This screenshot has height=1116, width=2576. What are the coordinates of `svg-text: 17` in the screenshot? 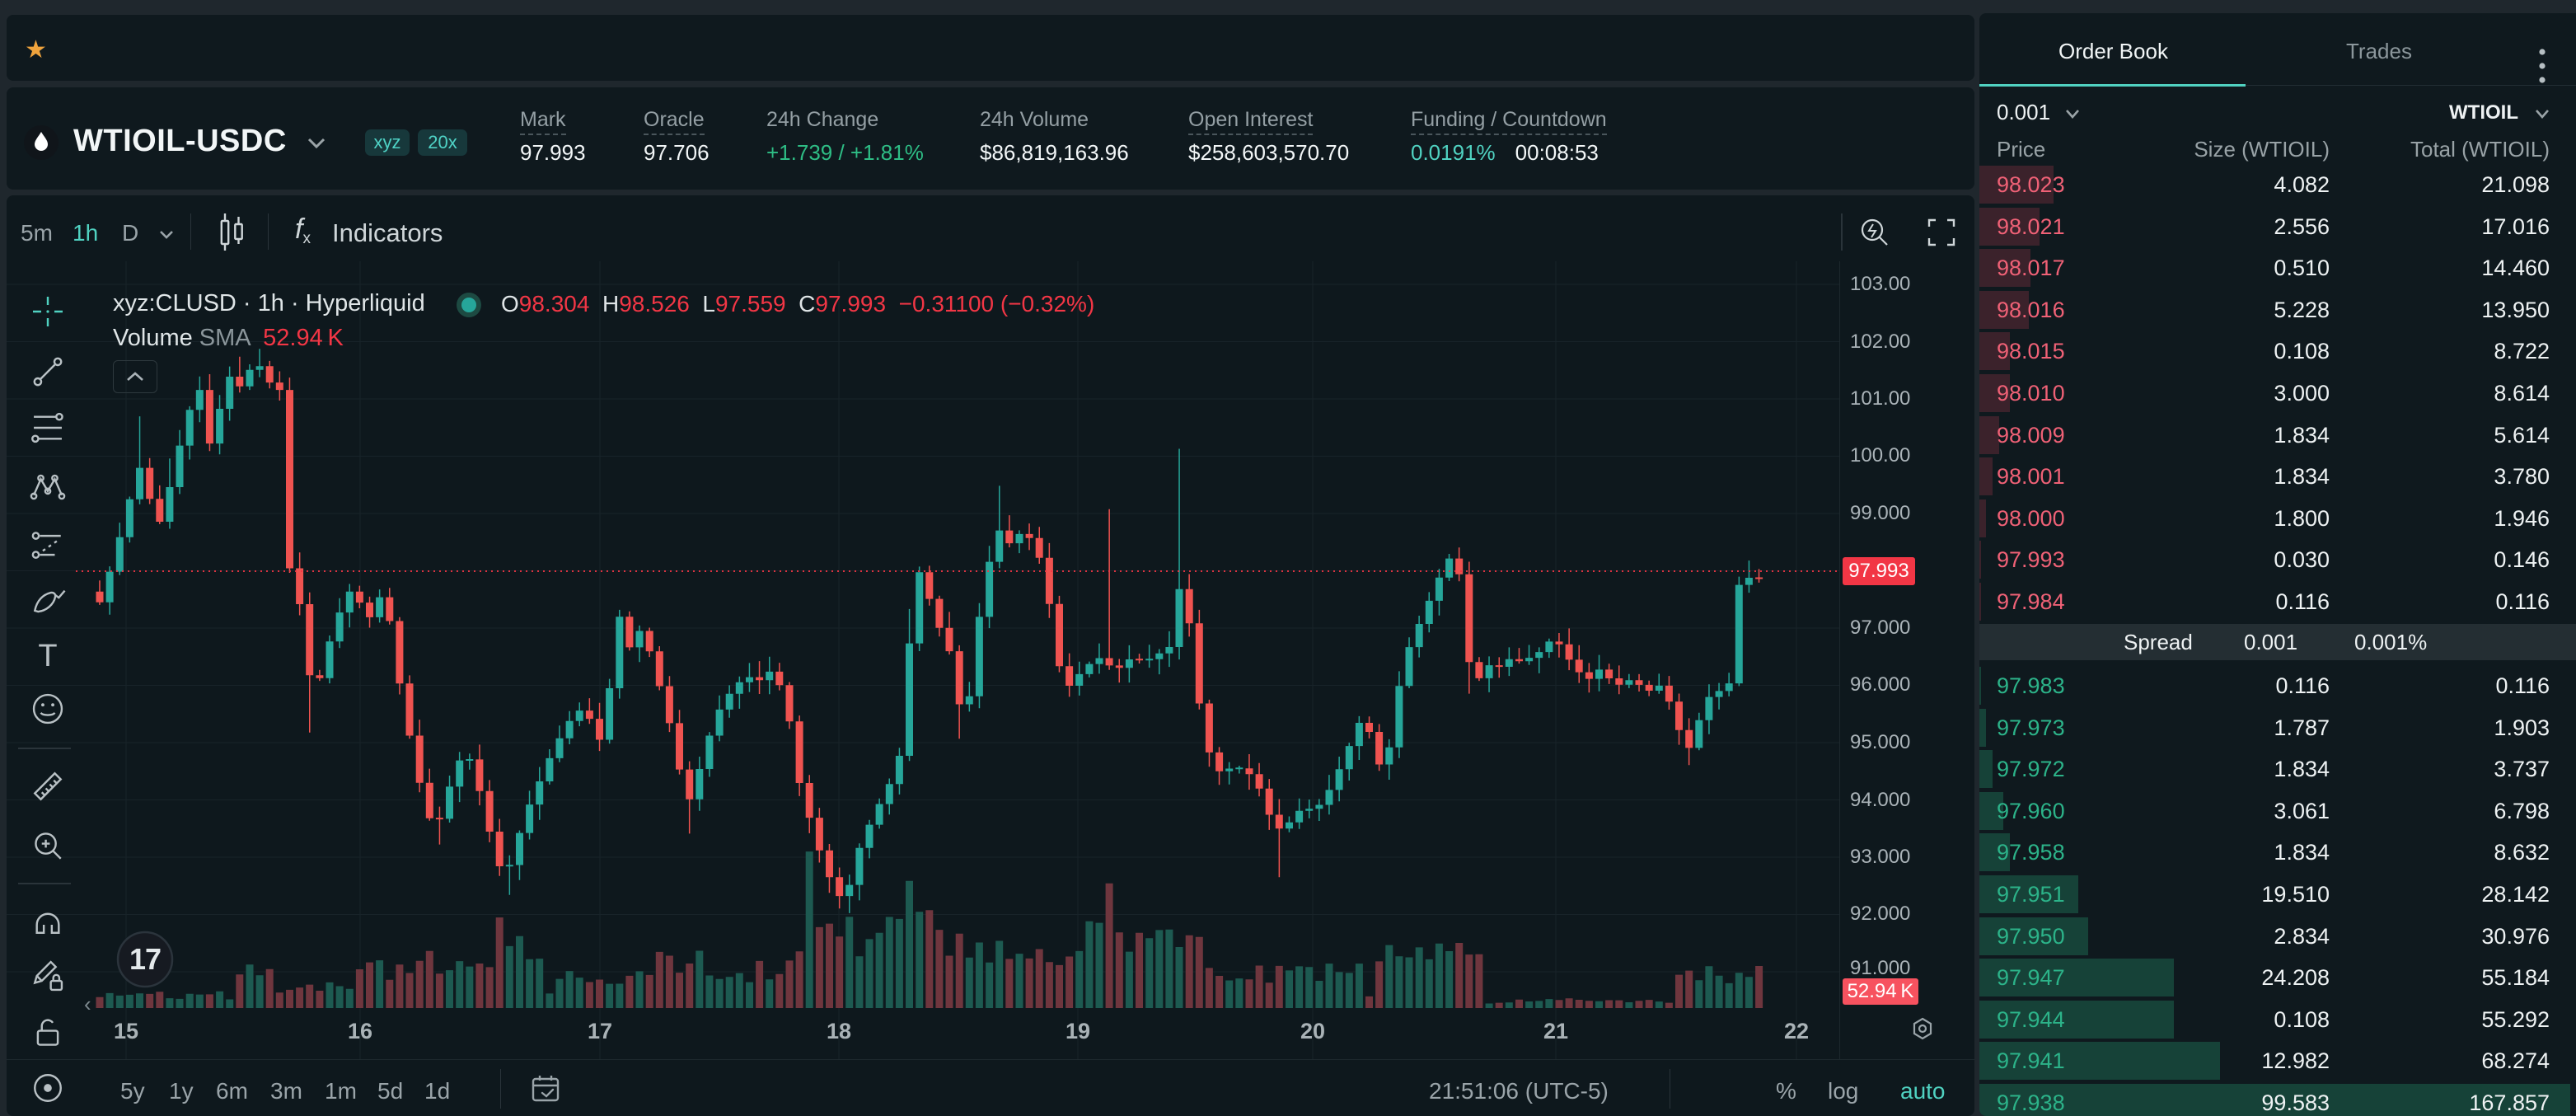 It's located at (145, 959).